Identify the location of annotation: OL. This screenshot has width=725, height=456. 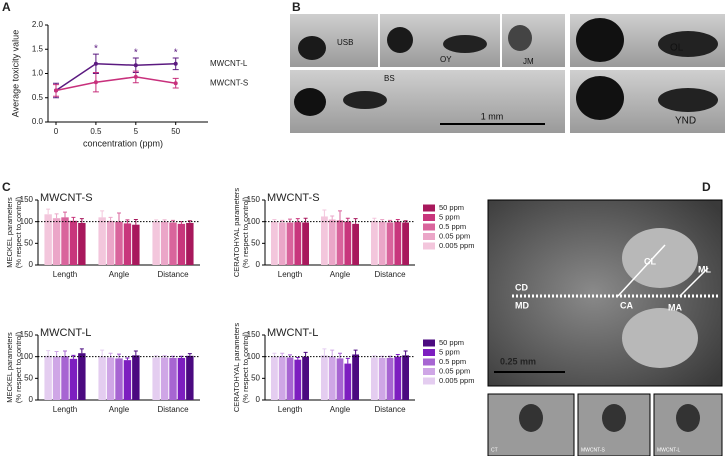
(677, 48).